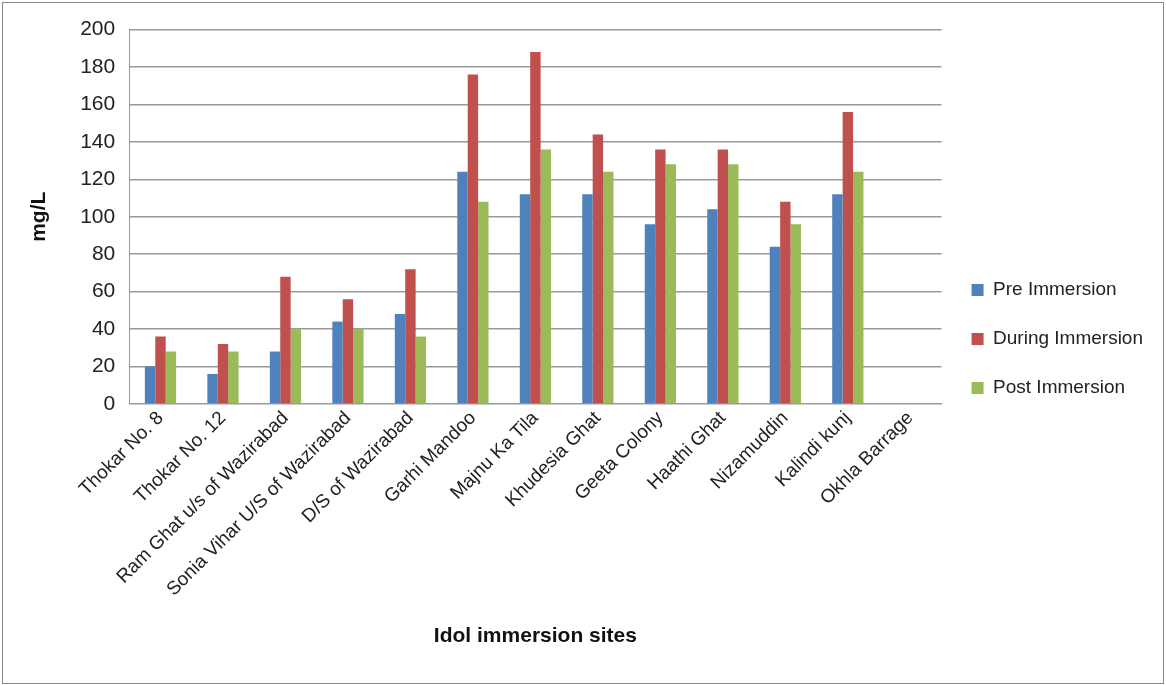 Image resolution: width=1166 pixels, height=685 pixels. What do you see at coordinates (1059, 387) in the screenshot?
I see `legend-label: Post Immersion` at bounding box center [1059, 387].